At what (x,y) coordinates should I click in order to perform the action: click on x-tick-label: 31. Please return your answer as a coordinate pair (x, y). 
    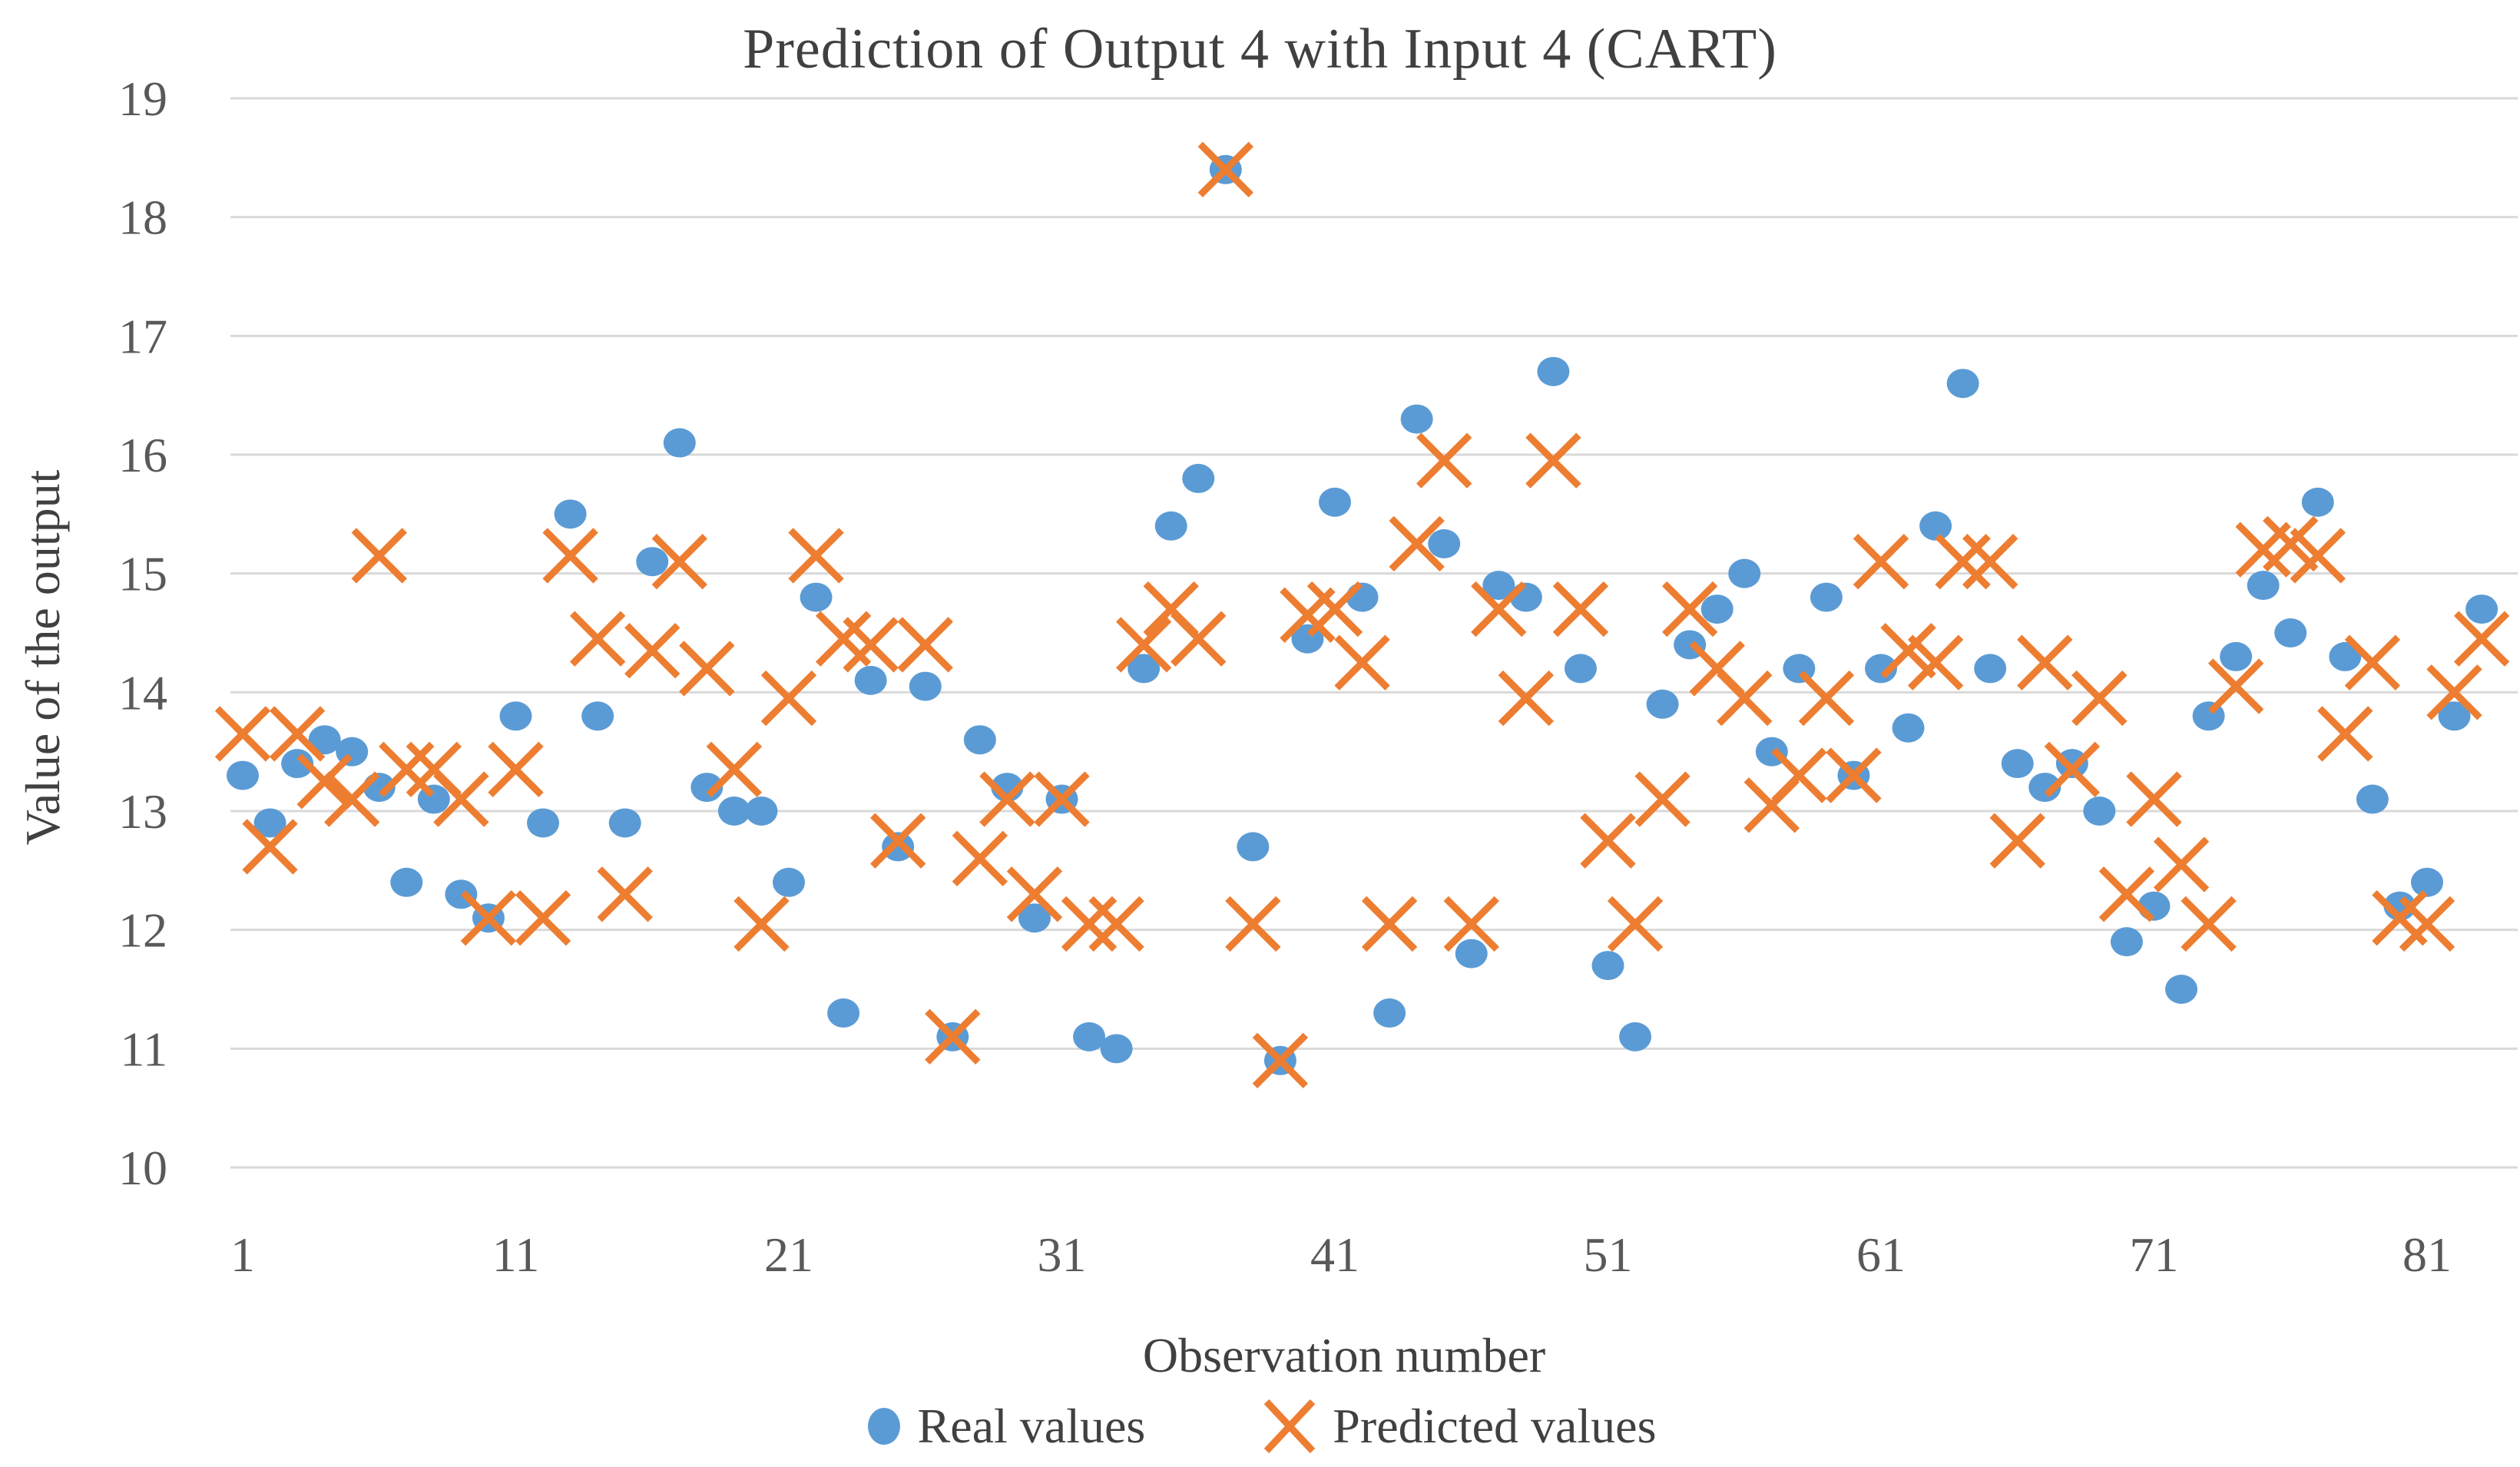
    Looking at the image, I should click on (1062, 1254).